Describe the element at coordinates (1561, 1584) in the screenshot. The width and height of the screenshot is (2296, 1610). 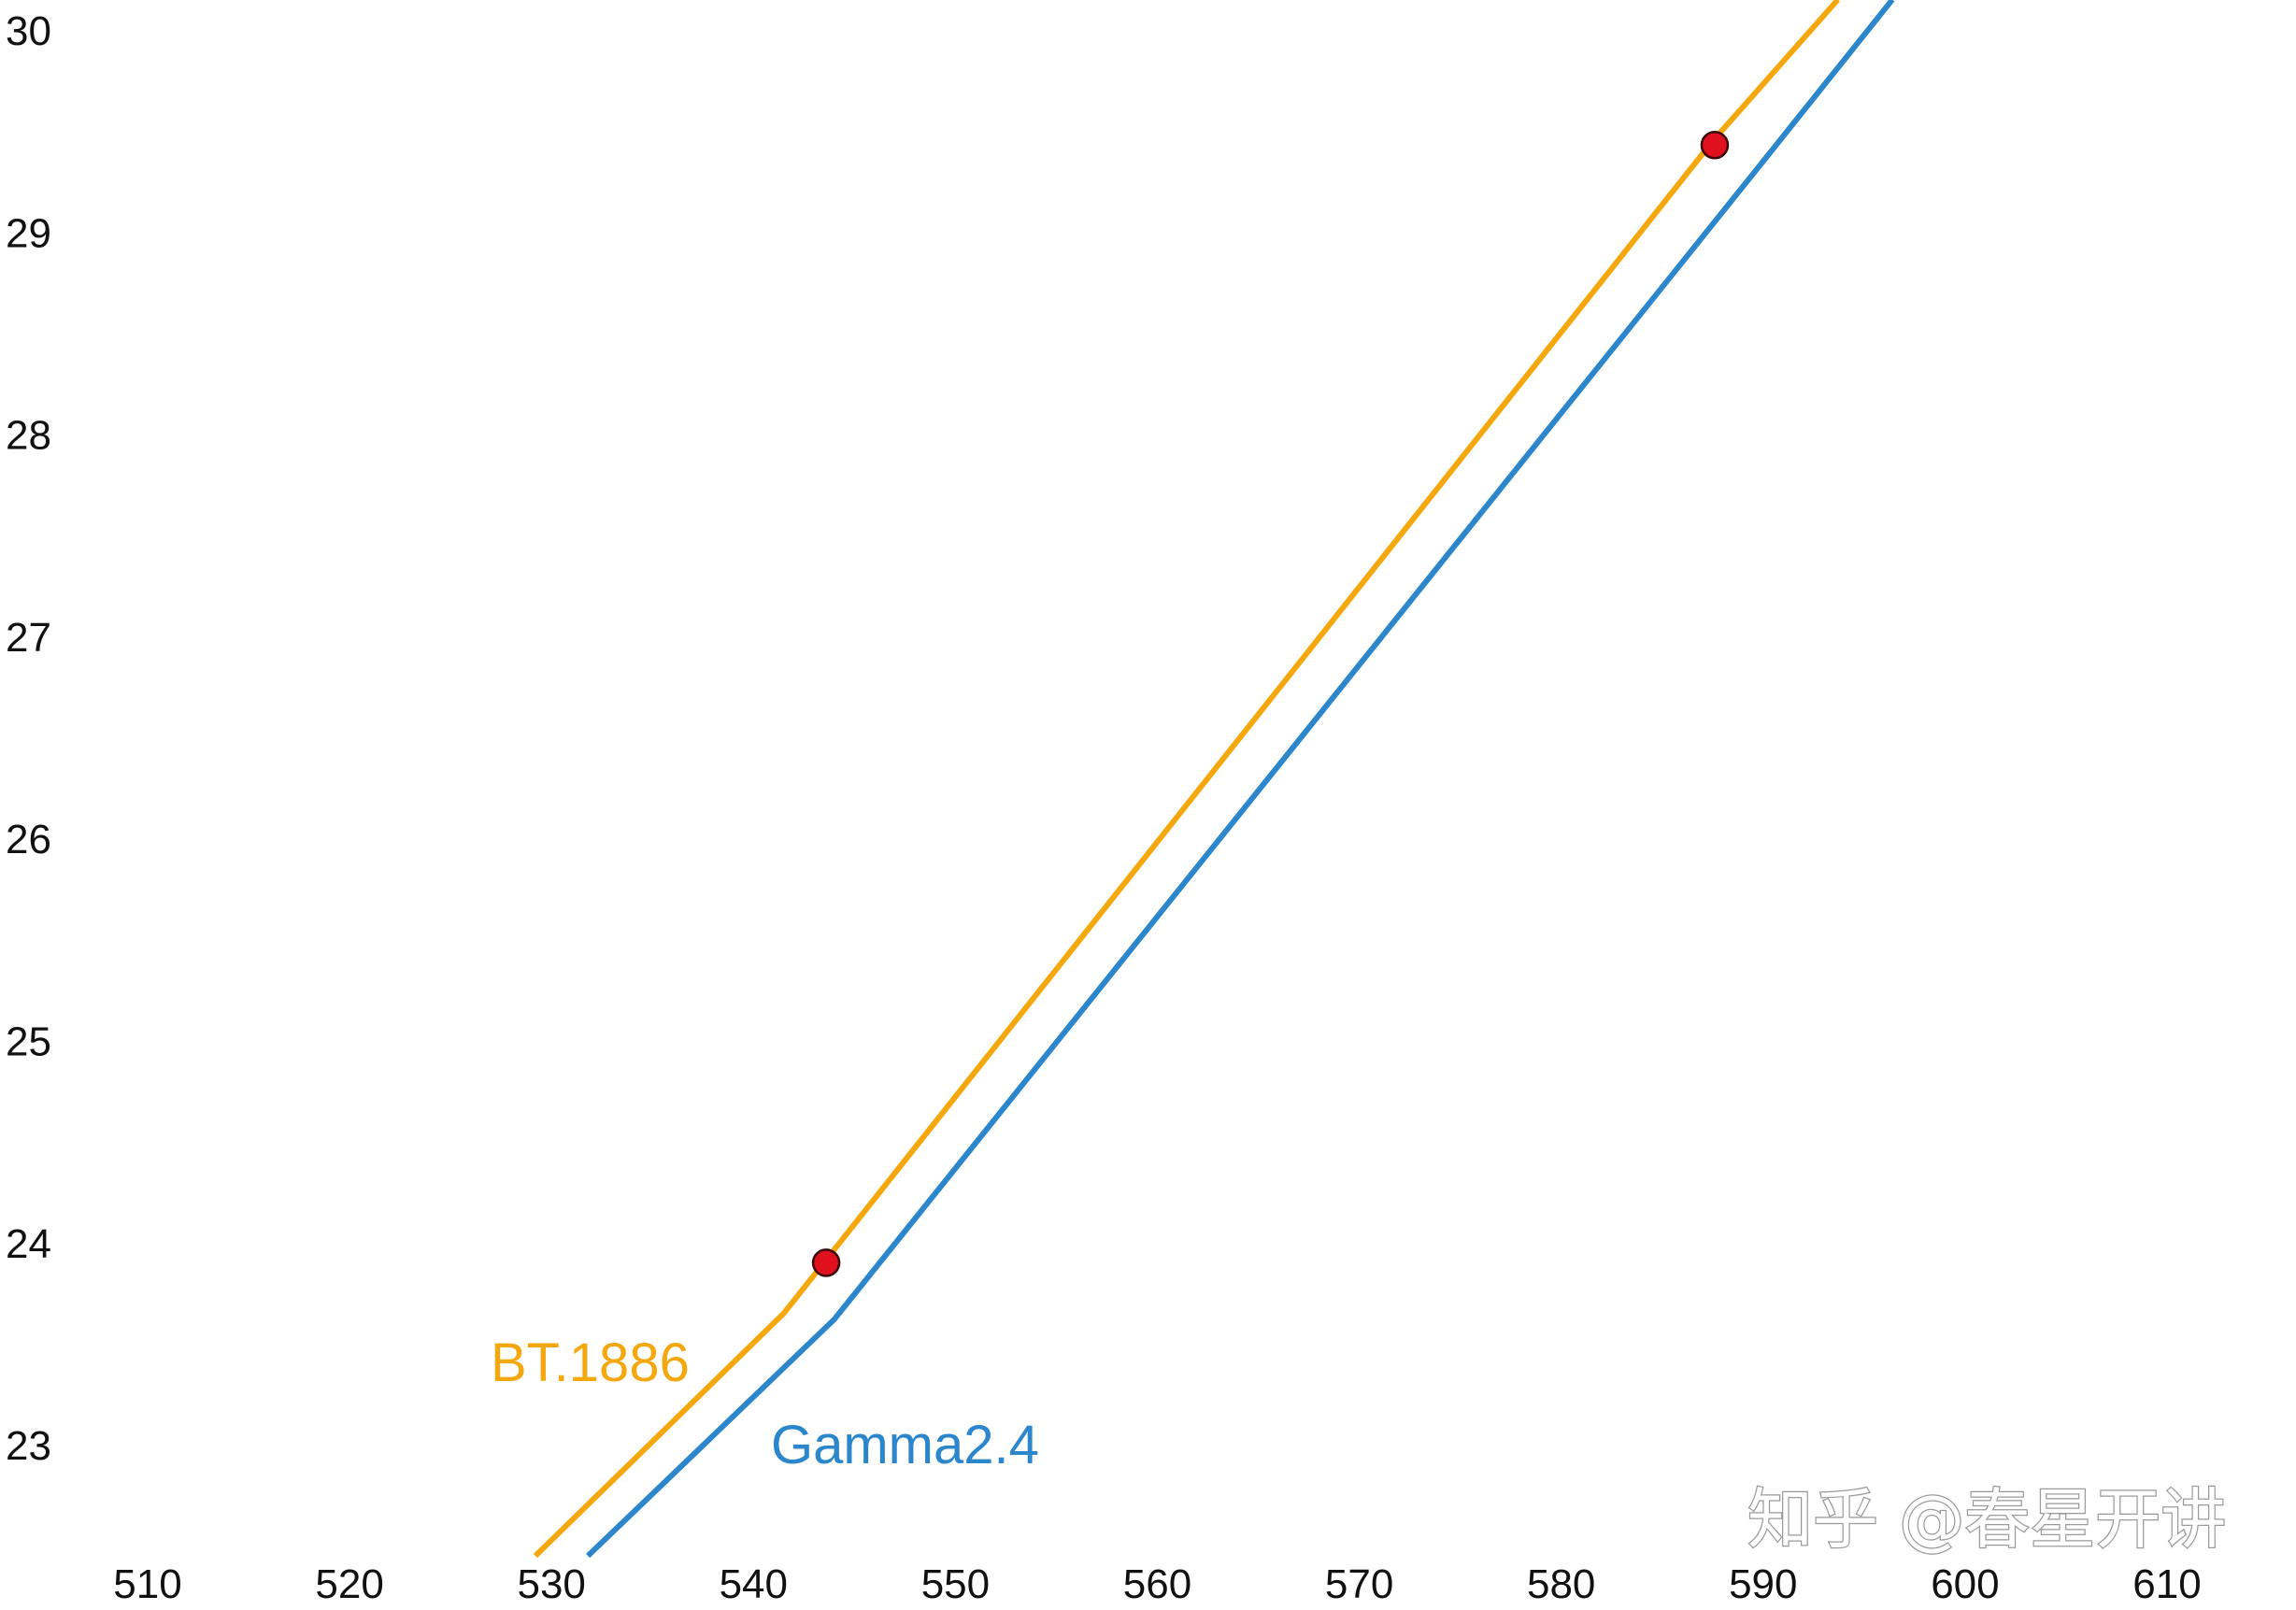
I see `x-tick-label: 580` at that location.